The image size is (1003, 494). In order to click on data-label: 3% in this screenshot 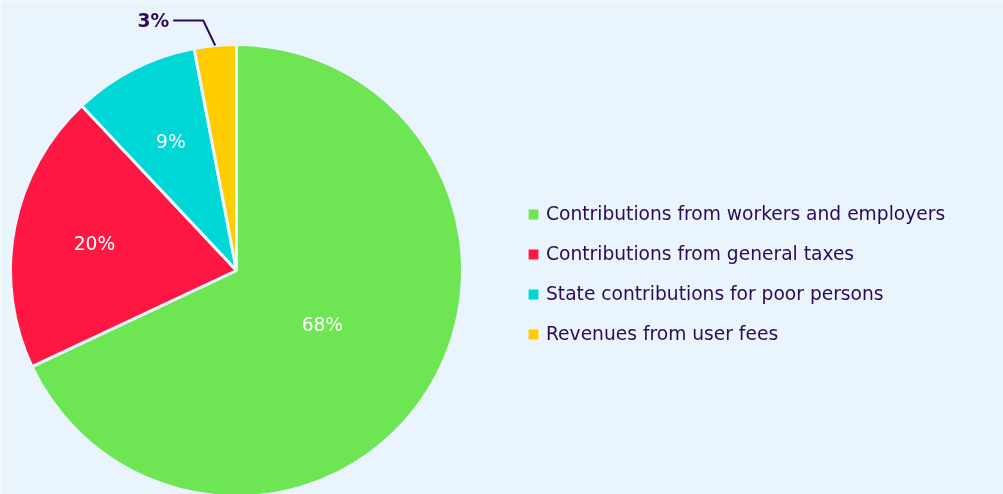, I will do `click(153, 20)`.